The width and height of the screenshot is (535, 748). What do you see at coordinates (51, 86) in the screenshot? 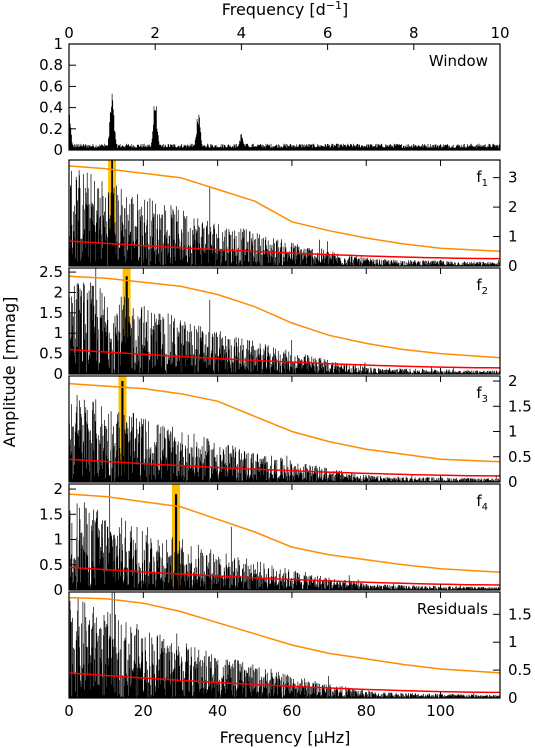
I see `y-tick-label: 0.6` at bounding box center [51, 86].